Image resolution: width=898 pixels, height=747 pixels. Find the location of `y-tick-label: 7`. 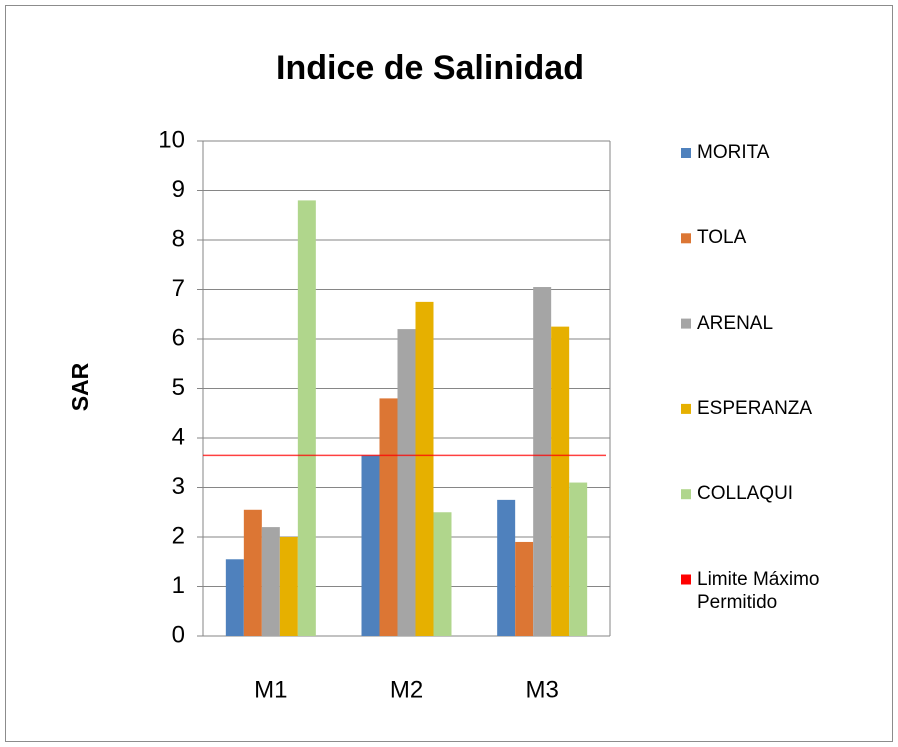

y-tick-label: 7 is located at coordinates (178, 288).